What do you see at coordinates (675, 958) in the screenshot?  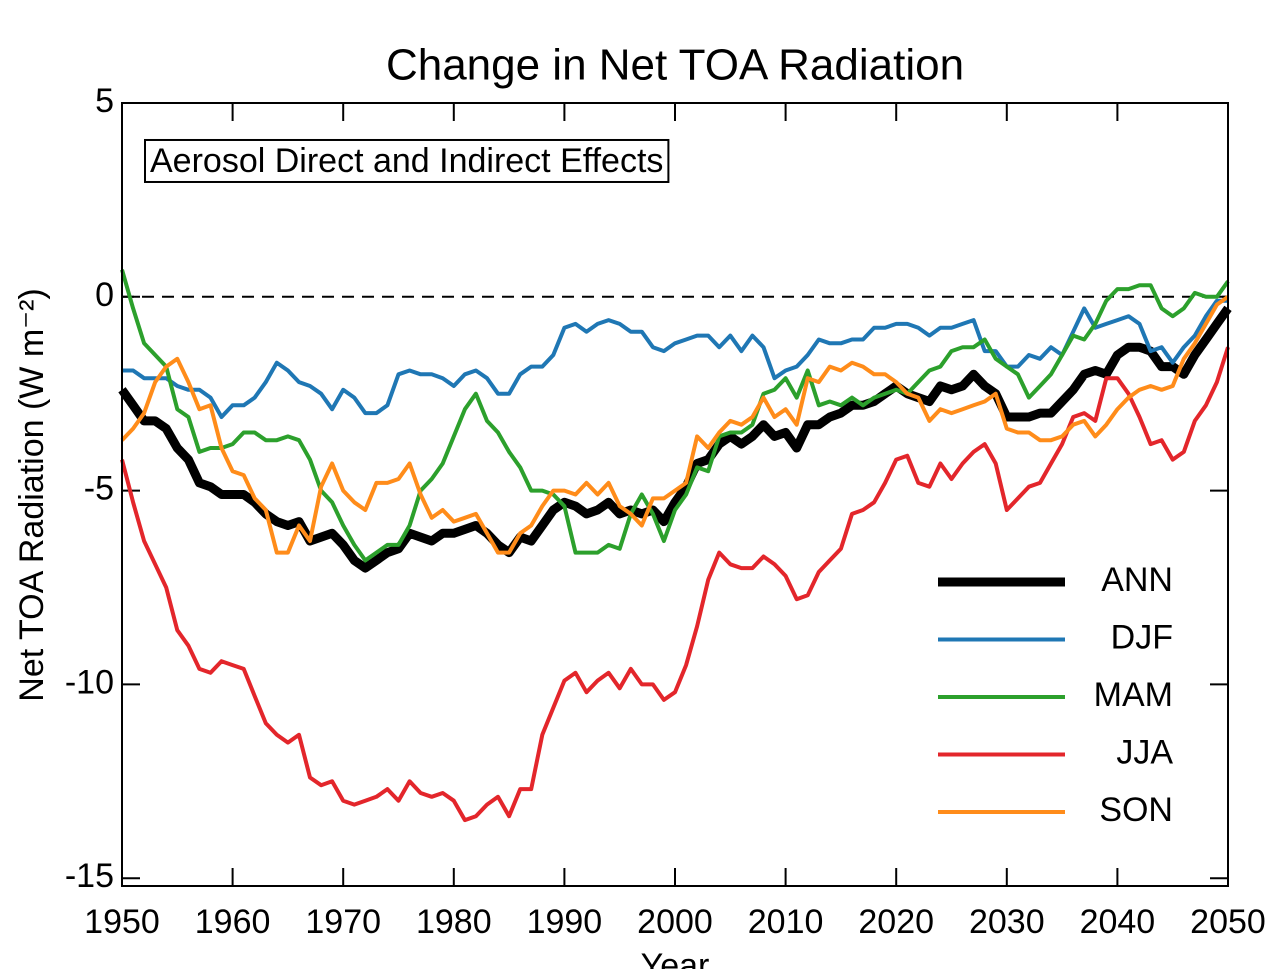 I see `x-axis-label: Year` at bounding box center [675, 958].